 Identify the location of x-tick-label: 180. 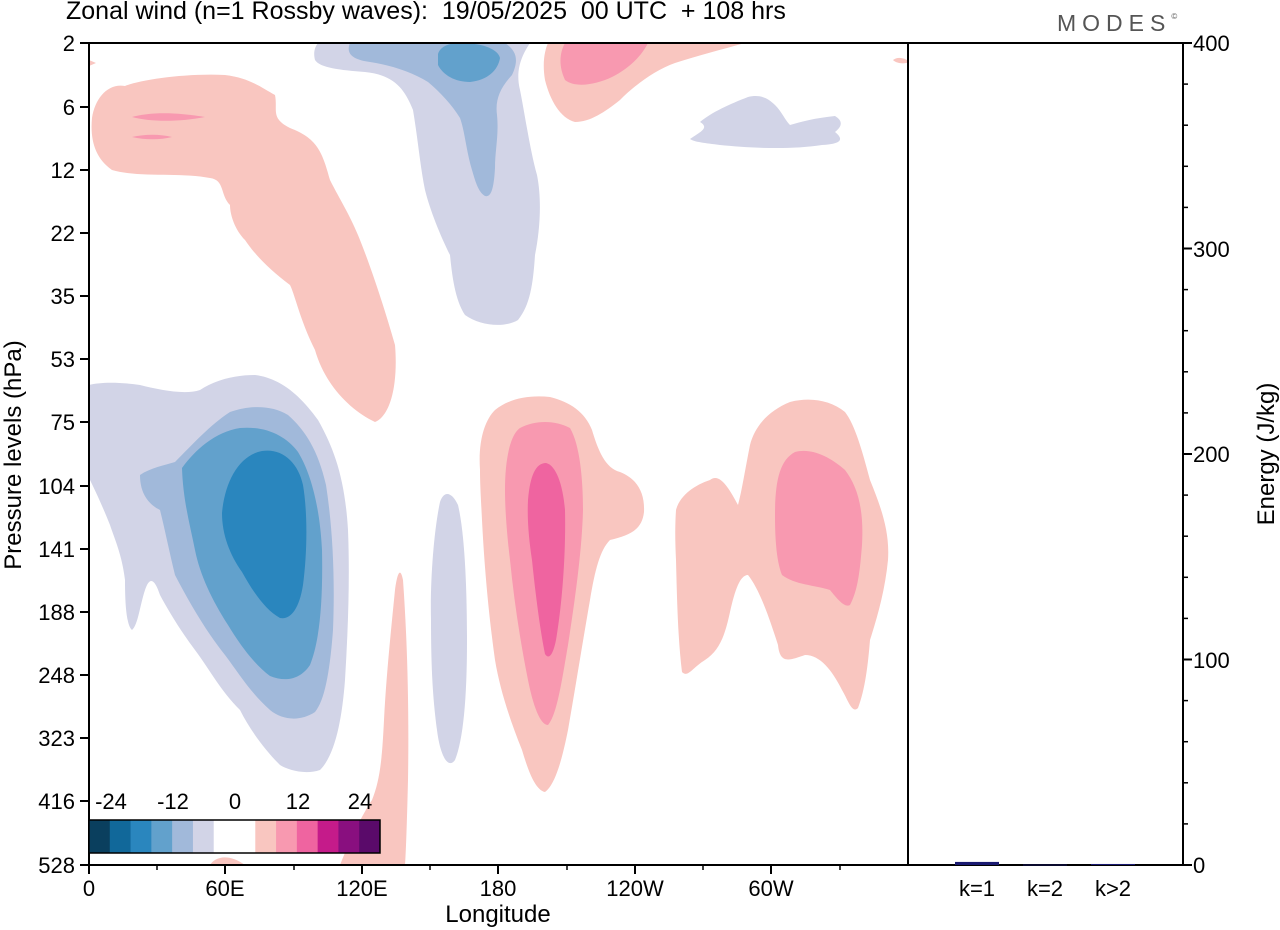
(498, 888).